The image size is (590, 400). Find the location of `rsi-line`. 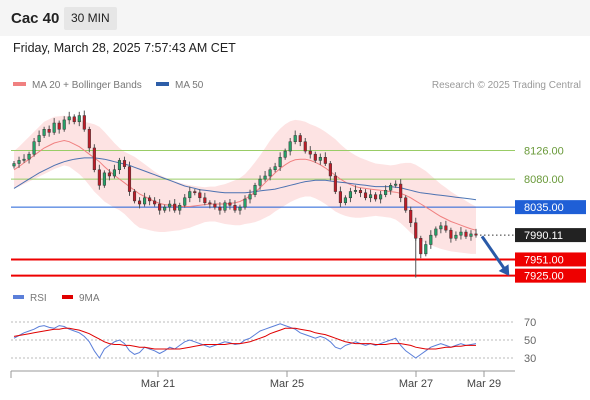

rsi-line is located at coordinates (245, 341).